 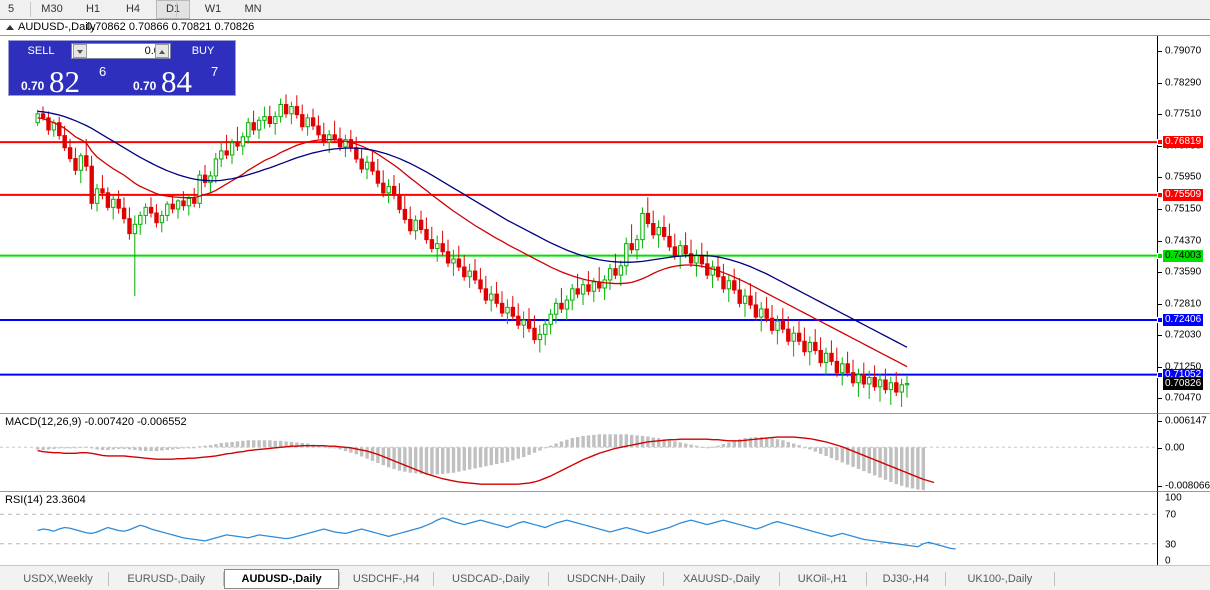 What do you see at coordinates (103, 71) in the screenshot?
I see `sell-price-pipette: 6` at bounding box center [103, 71].